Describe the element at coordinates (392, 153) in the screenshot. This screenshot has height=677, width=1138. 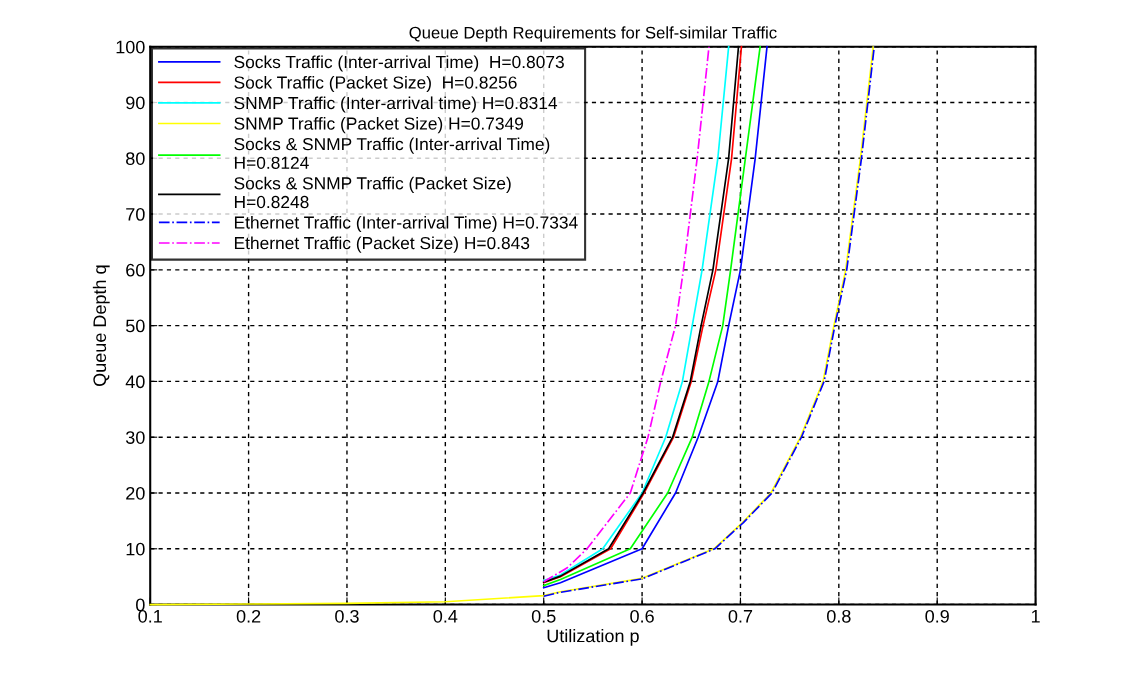
I see `legend-label: Socks & SNMP Traffic (Inter-arrival Time) H=0.8124` at that location.